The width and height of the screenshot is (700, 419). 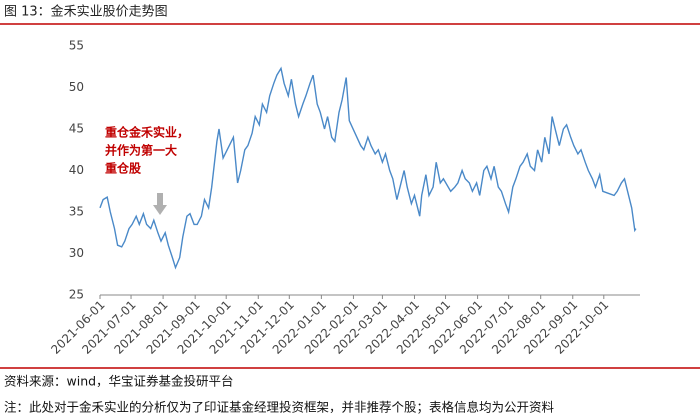 What do you see at coordinates (86, 12) in the screenshot?
I see `chart-title: 图 13：金禾实业股价走势图` at bounding box center [86, 12].